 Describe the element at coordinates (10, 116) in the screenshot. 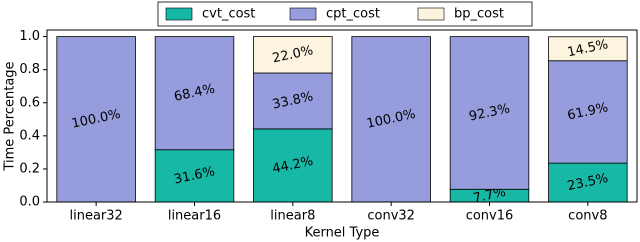

I see `y-axis-label: Time Percentage` at that location.